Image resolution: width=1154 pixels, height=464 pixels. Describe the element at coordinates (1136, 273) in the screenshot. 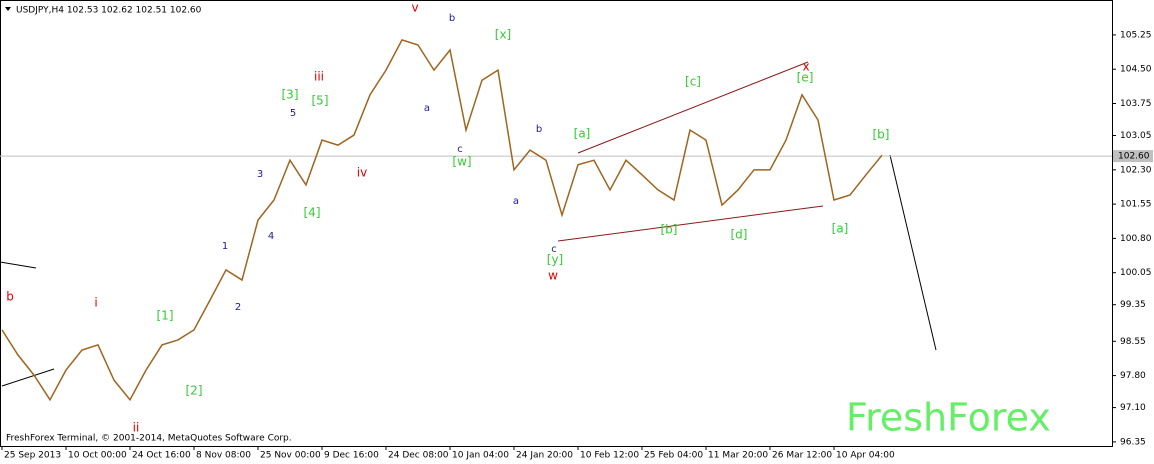

I see `y-tick-label: 100.05` at that location.